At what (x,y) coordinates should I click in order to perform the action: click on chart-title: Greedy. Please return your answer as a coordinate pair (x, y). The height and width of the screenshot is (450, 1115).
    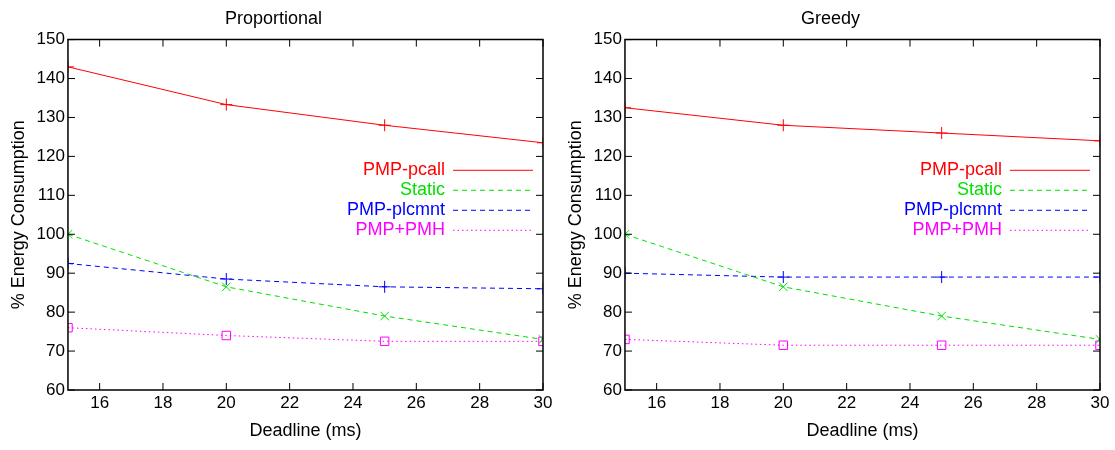
    Looking at the image, I should click on (830, 17).